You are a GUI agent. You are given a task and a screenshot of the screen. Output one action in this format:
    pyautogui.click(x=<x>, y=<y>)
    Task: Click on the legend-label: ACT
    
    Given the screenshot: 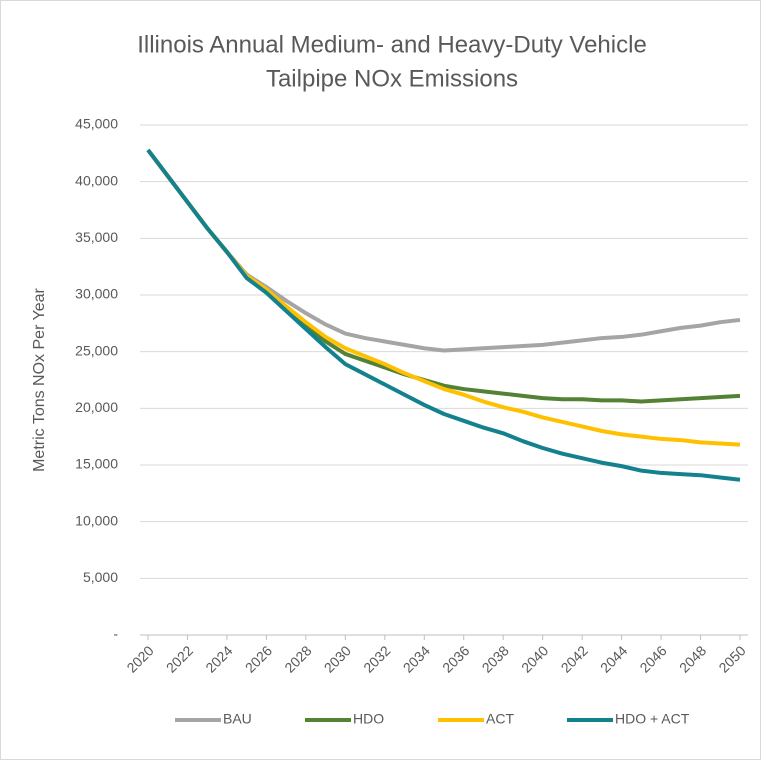 What is the action you would take?
    pyautogui.click(x=500, y=719)
    